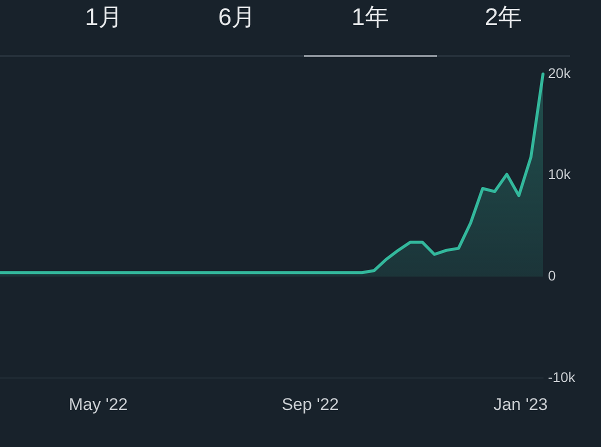 The height and width of the screenshot is (447, 601). I want to click on y-tick-label: 20k, so click(560, 72).